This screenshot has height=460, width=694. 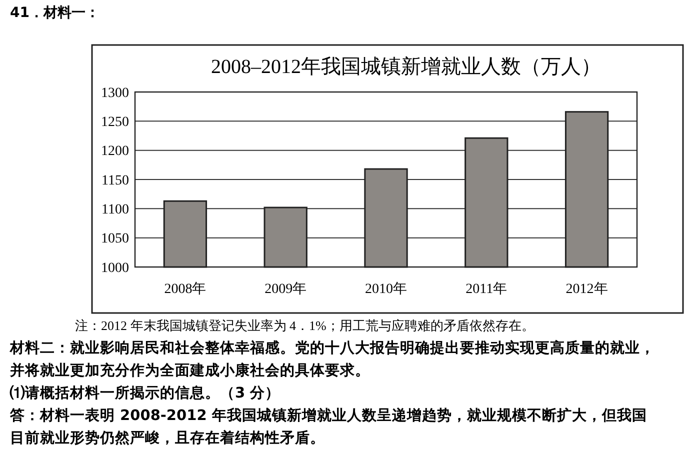 I want to click on y-tick-label: 1250, so click(x=115, y=122).